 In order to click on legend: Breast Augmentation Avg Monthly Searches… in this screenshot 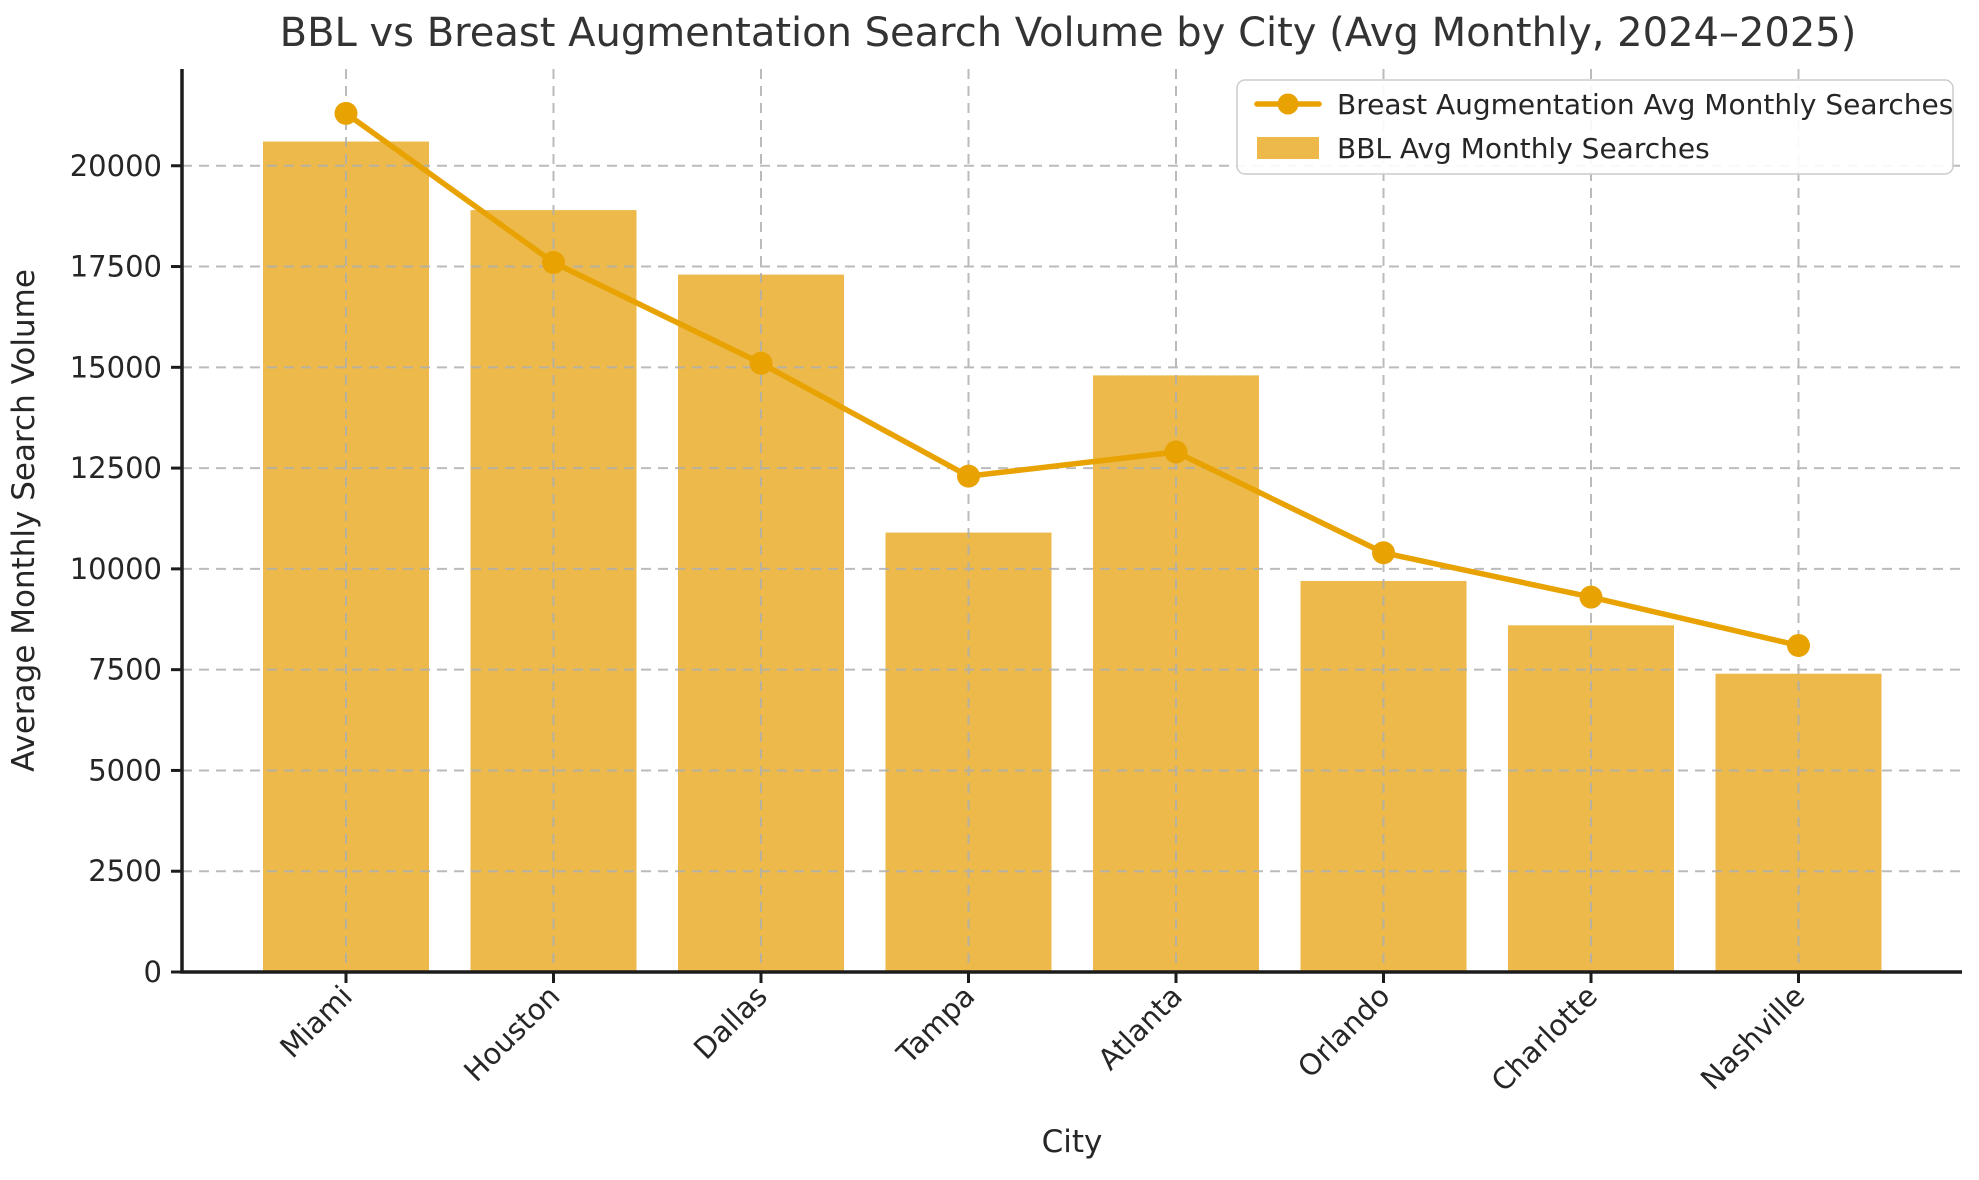, I will do `click(1595, 127)`.